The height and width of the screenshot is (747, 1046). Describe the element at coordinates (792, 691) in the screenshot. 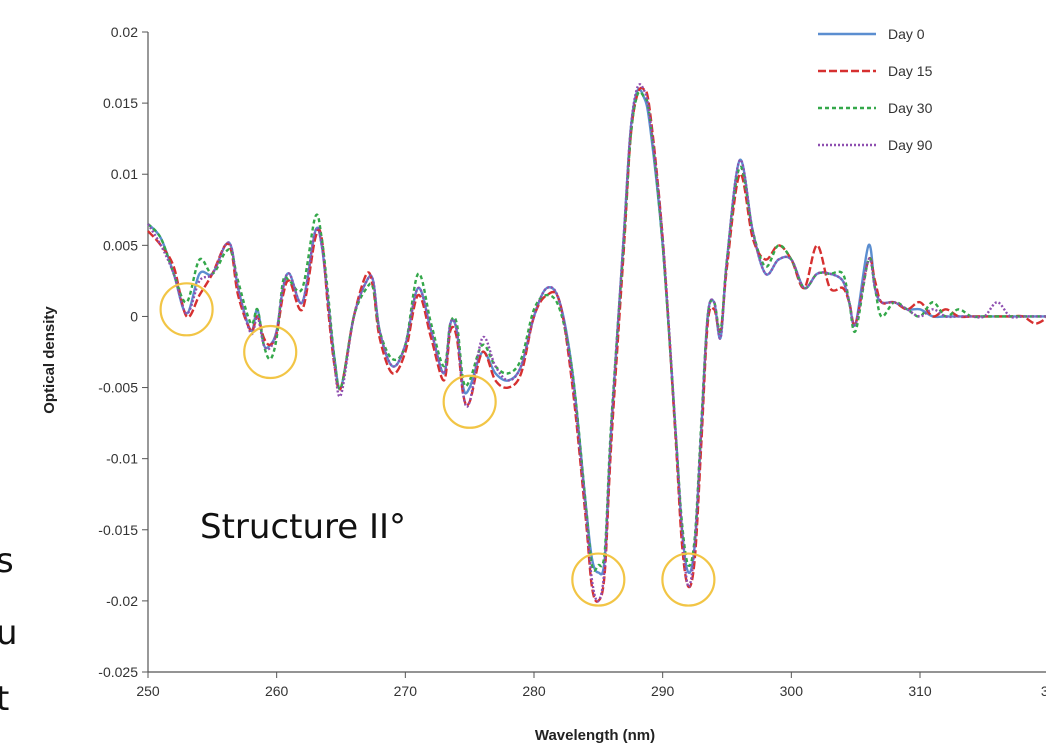

I see `x-tick-label: 300` at that location.